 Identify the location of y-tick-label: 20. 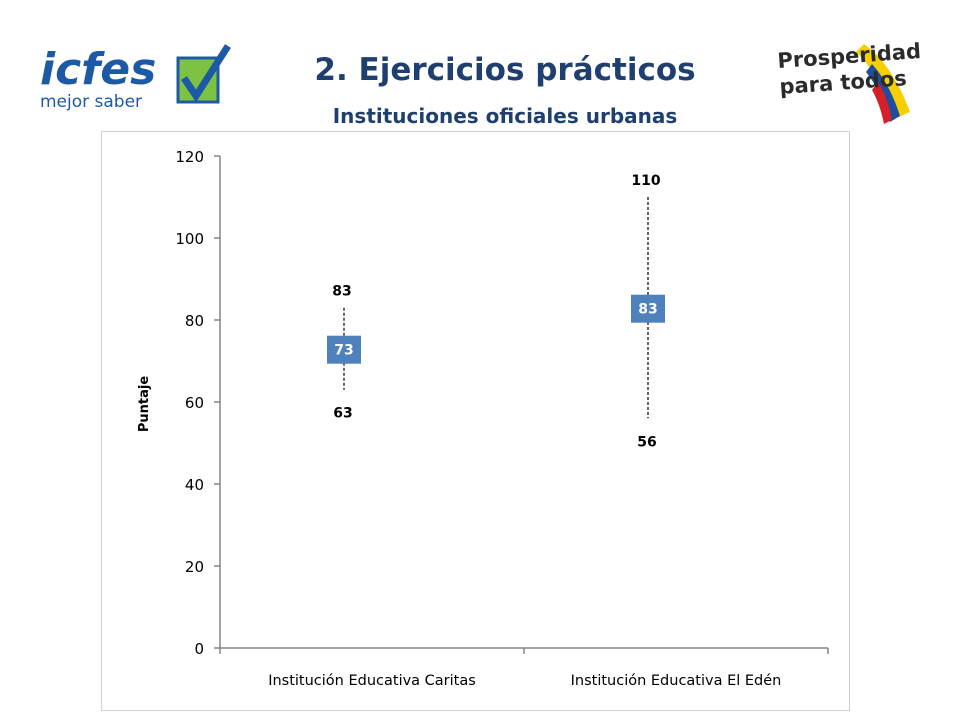
(194, 567).